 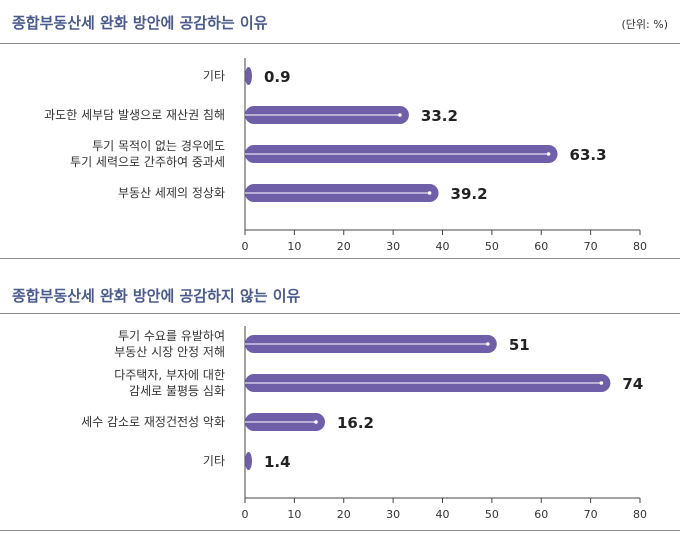 I want to click on data-label: 74, so click(x=632, y=384).